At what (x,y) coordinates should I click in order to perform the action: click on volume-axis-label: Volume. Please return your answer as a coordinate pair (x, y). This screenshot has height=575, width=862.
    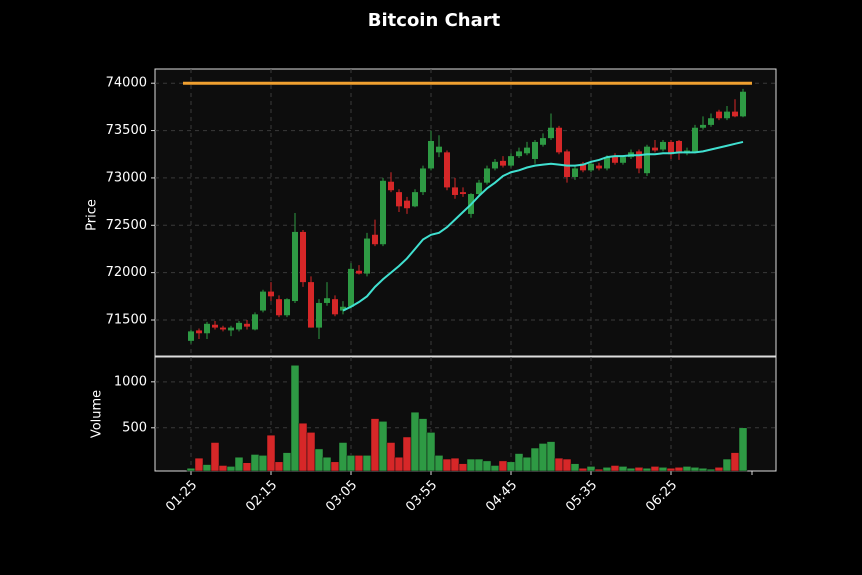
    Looking at the image, I should click on (97, 414).